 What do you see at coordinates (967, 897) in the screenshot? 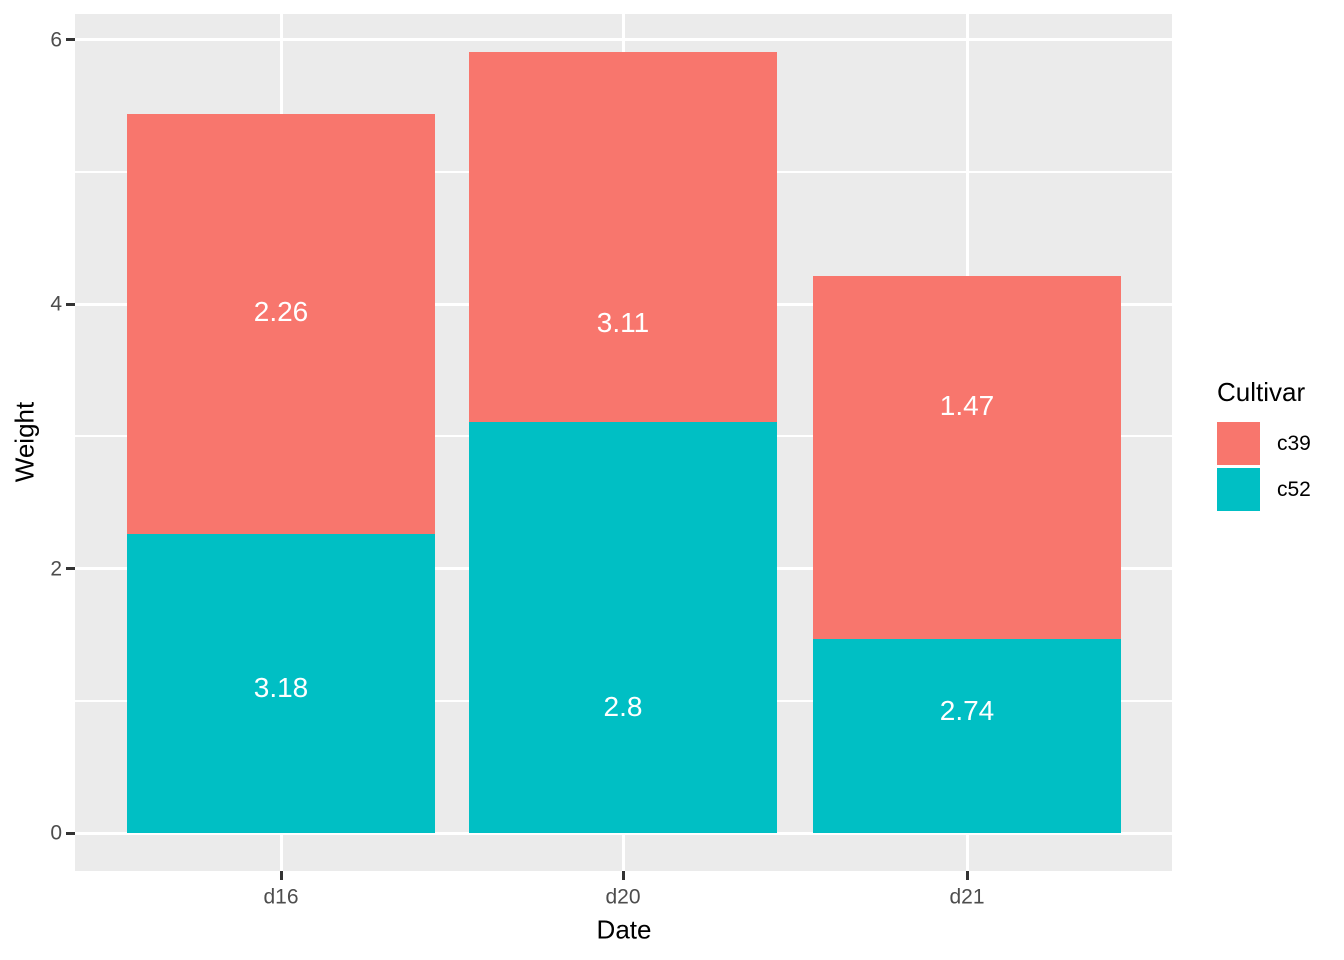
I see `x-tick-label-d21: d21` at bounding box center [967, 897].